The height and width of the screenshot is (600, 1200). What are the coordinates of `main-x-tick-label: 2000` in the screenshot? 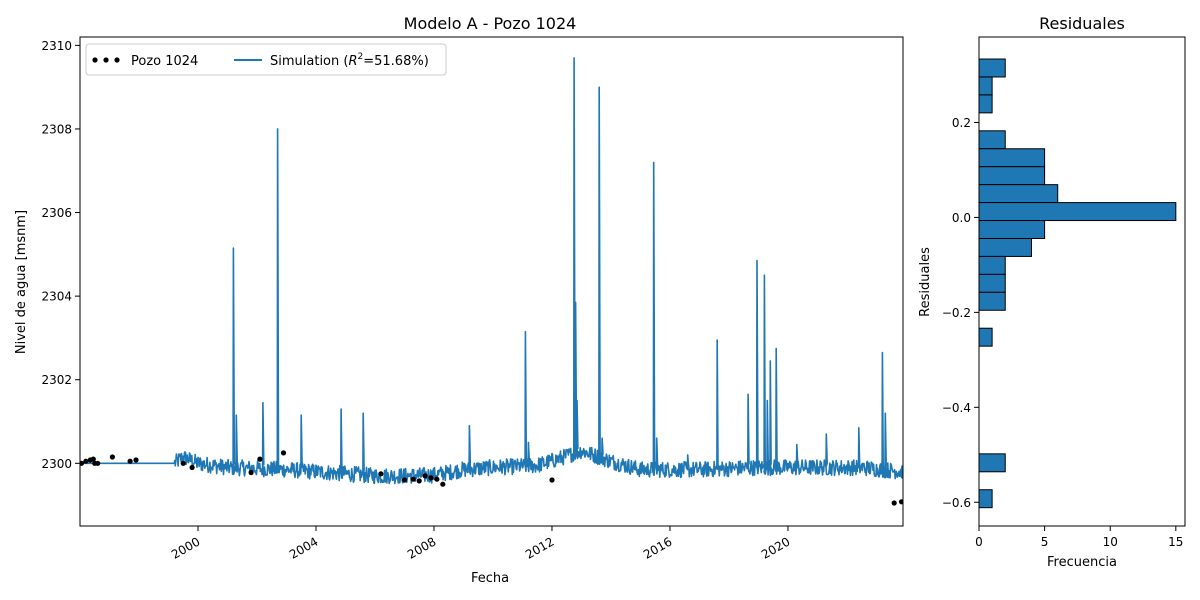 It's located at (185, 547).